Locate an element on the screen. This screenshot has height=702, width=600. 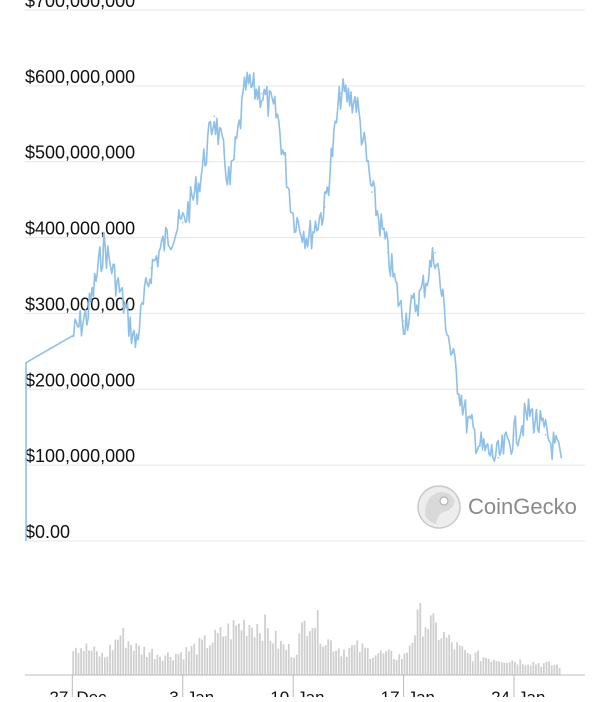
x-axis-ticks: 27 Dec 3 Jan 10 Jan 17 Jan 24 Jan is located at coordinates (297, 688).